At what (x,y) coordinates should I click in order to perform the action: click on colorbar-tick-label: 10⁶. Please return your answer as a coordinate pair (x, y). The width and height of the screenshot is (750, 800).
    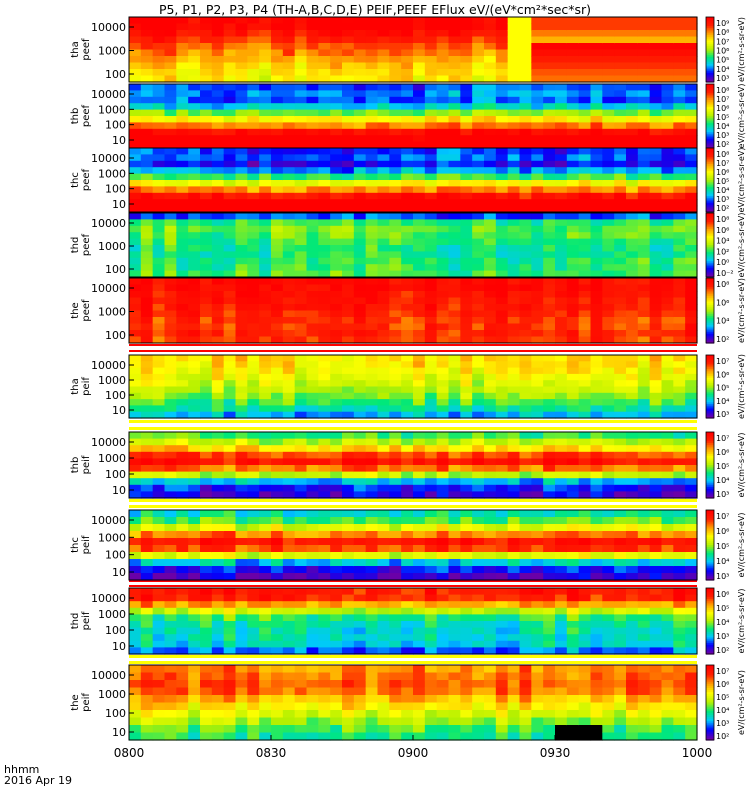
    Looking at the image, I should click on (722, 51).